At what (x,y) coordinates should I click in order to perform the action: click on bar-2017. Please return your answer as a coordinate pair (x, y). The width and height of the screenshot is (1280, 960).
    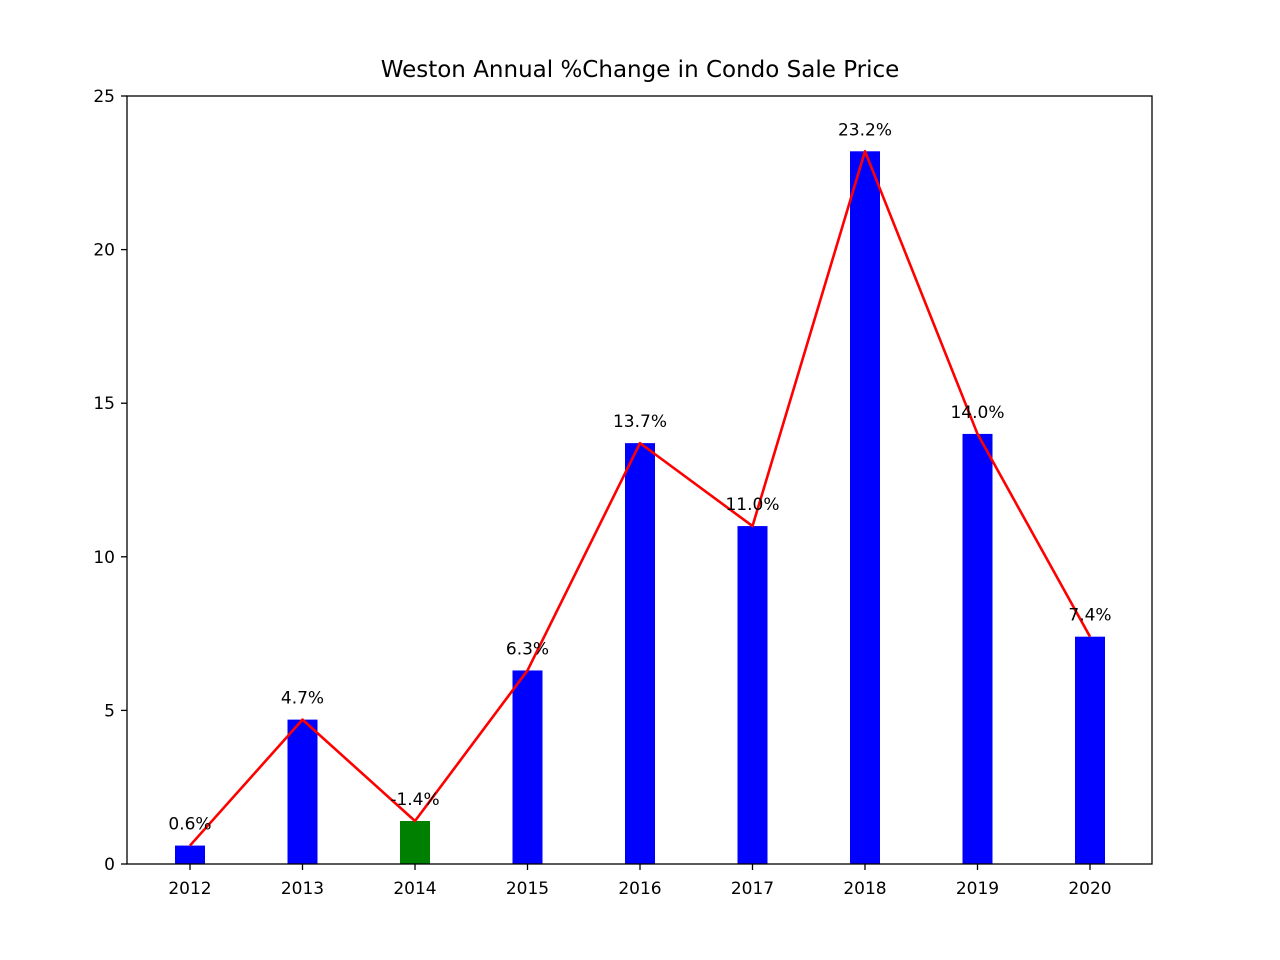
    Looking at the image, I should click on (752, 695).